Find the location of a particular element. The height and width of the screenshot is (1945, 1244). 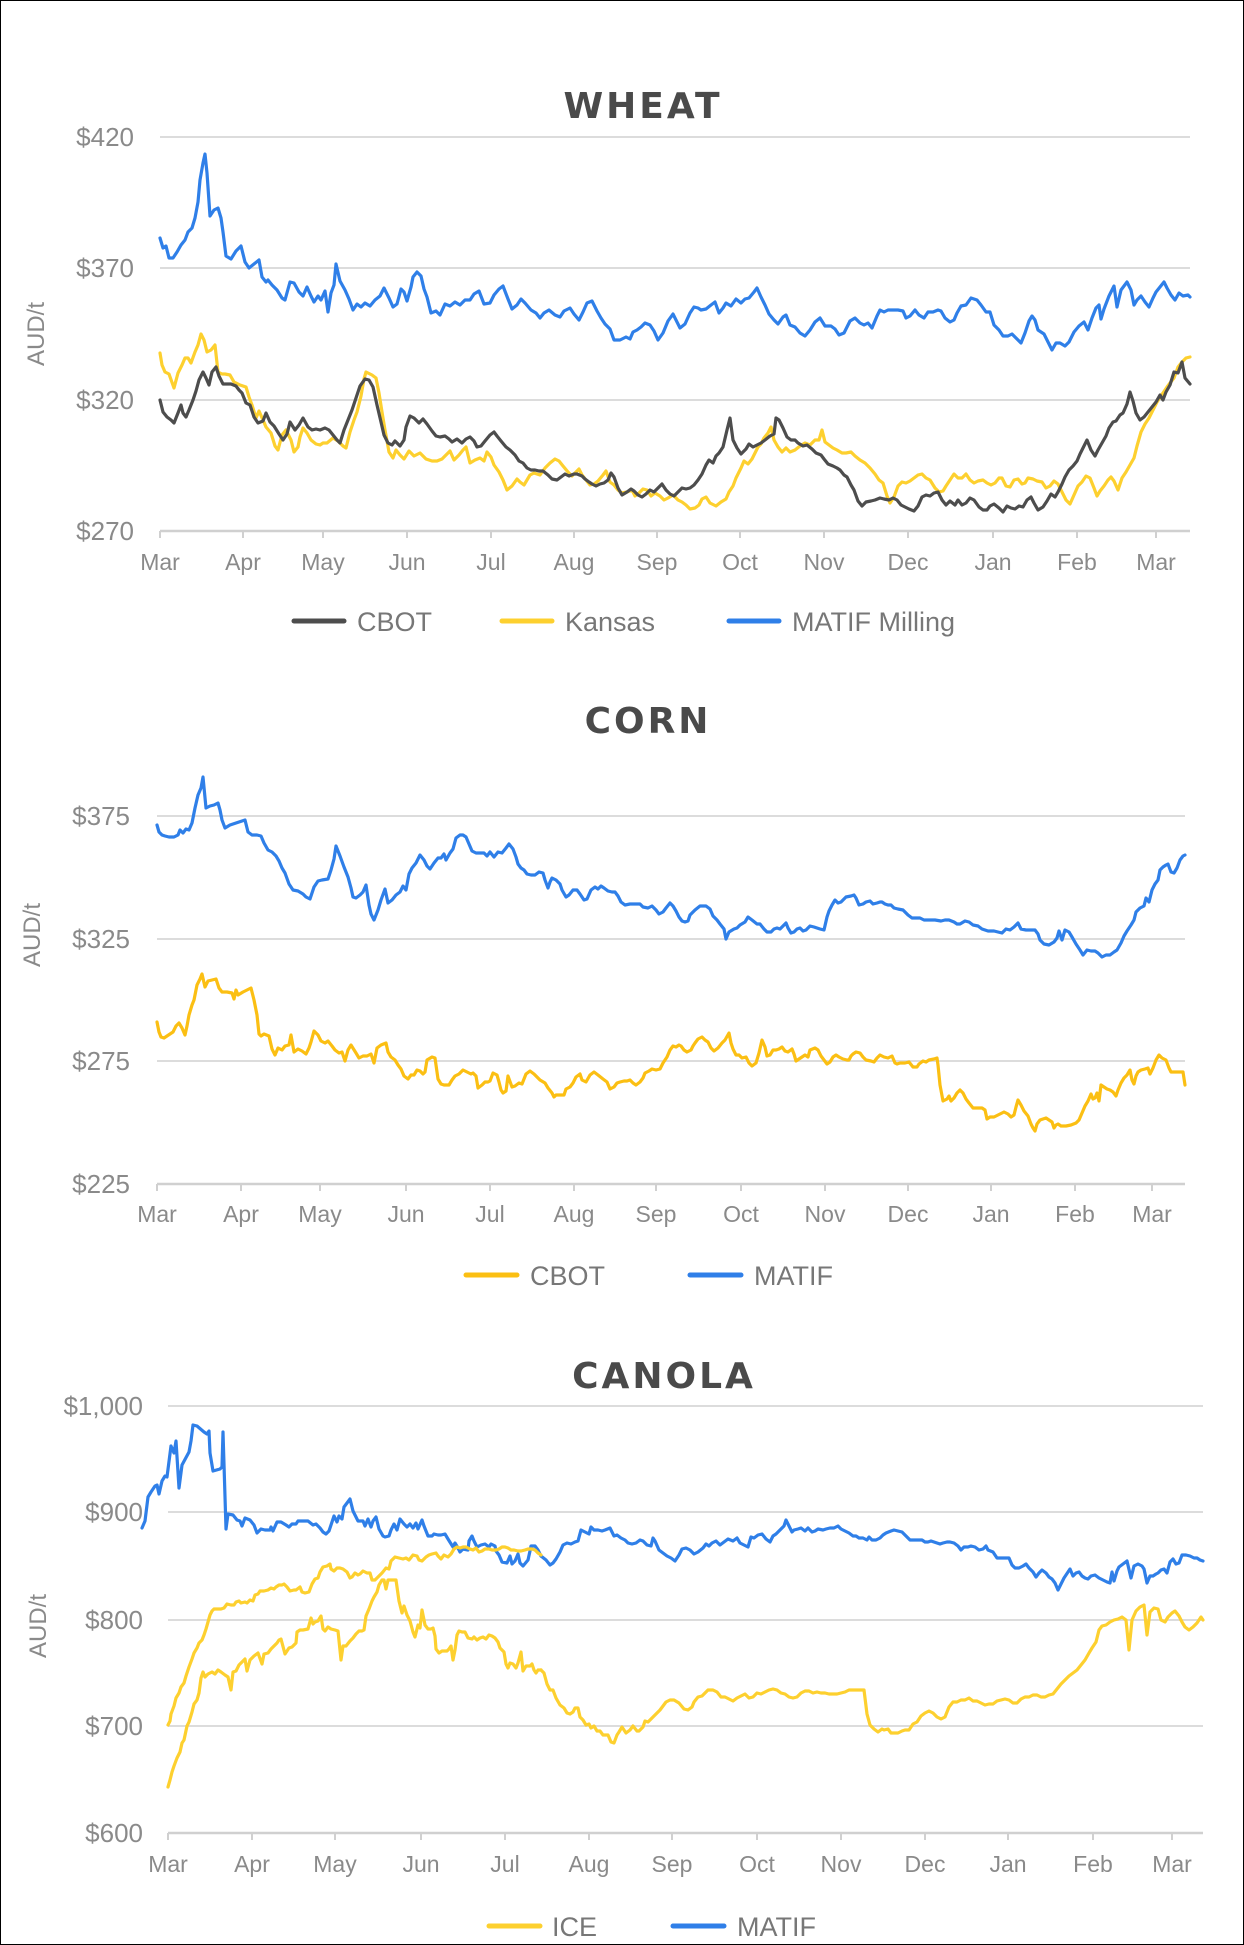

series-line-matif-milling is located at coordinates (675, 252).